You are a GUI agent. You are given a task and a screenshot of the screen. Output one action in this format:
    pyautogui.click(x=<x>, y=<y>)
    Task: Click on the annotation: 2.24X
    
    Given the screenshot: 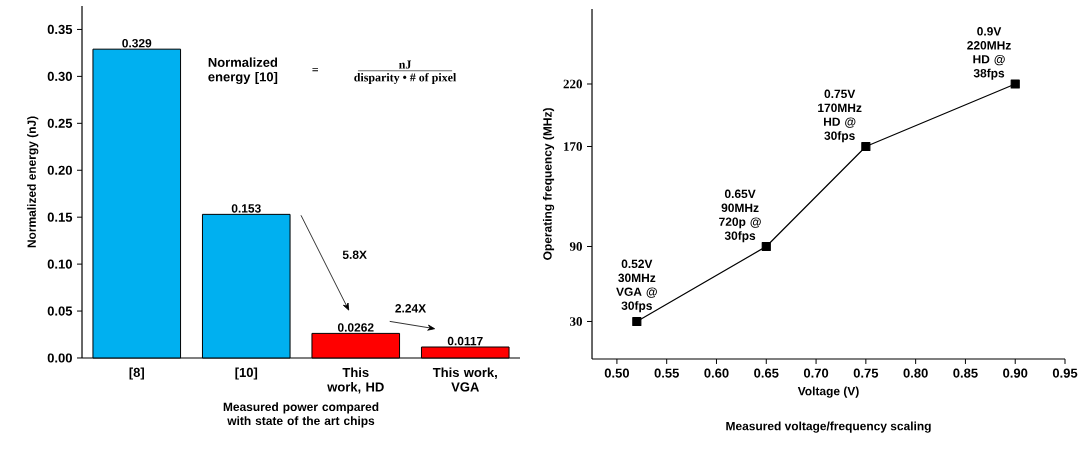 What is the action you would take?
    pyautogui.click(x=411, y=308)
    